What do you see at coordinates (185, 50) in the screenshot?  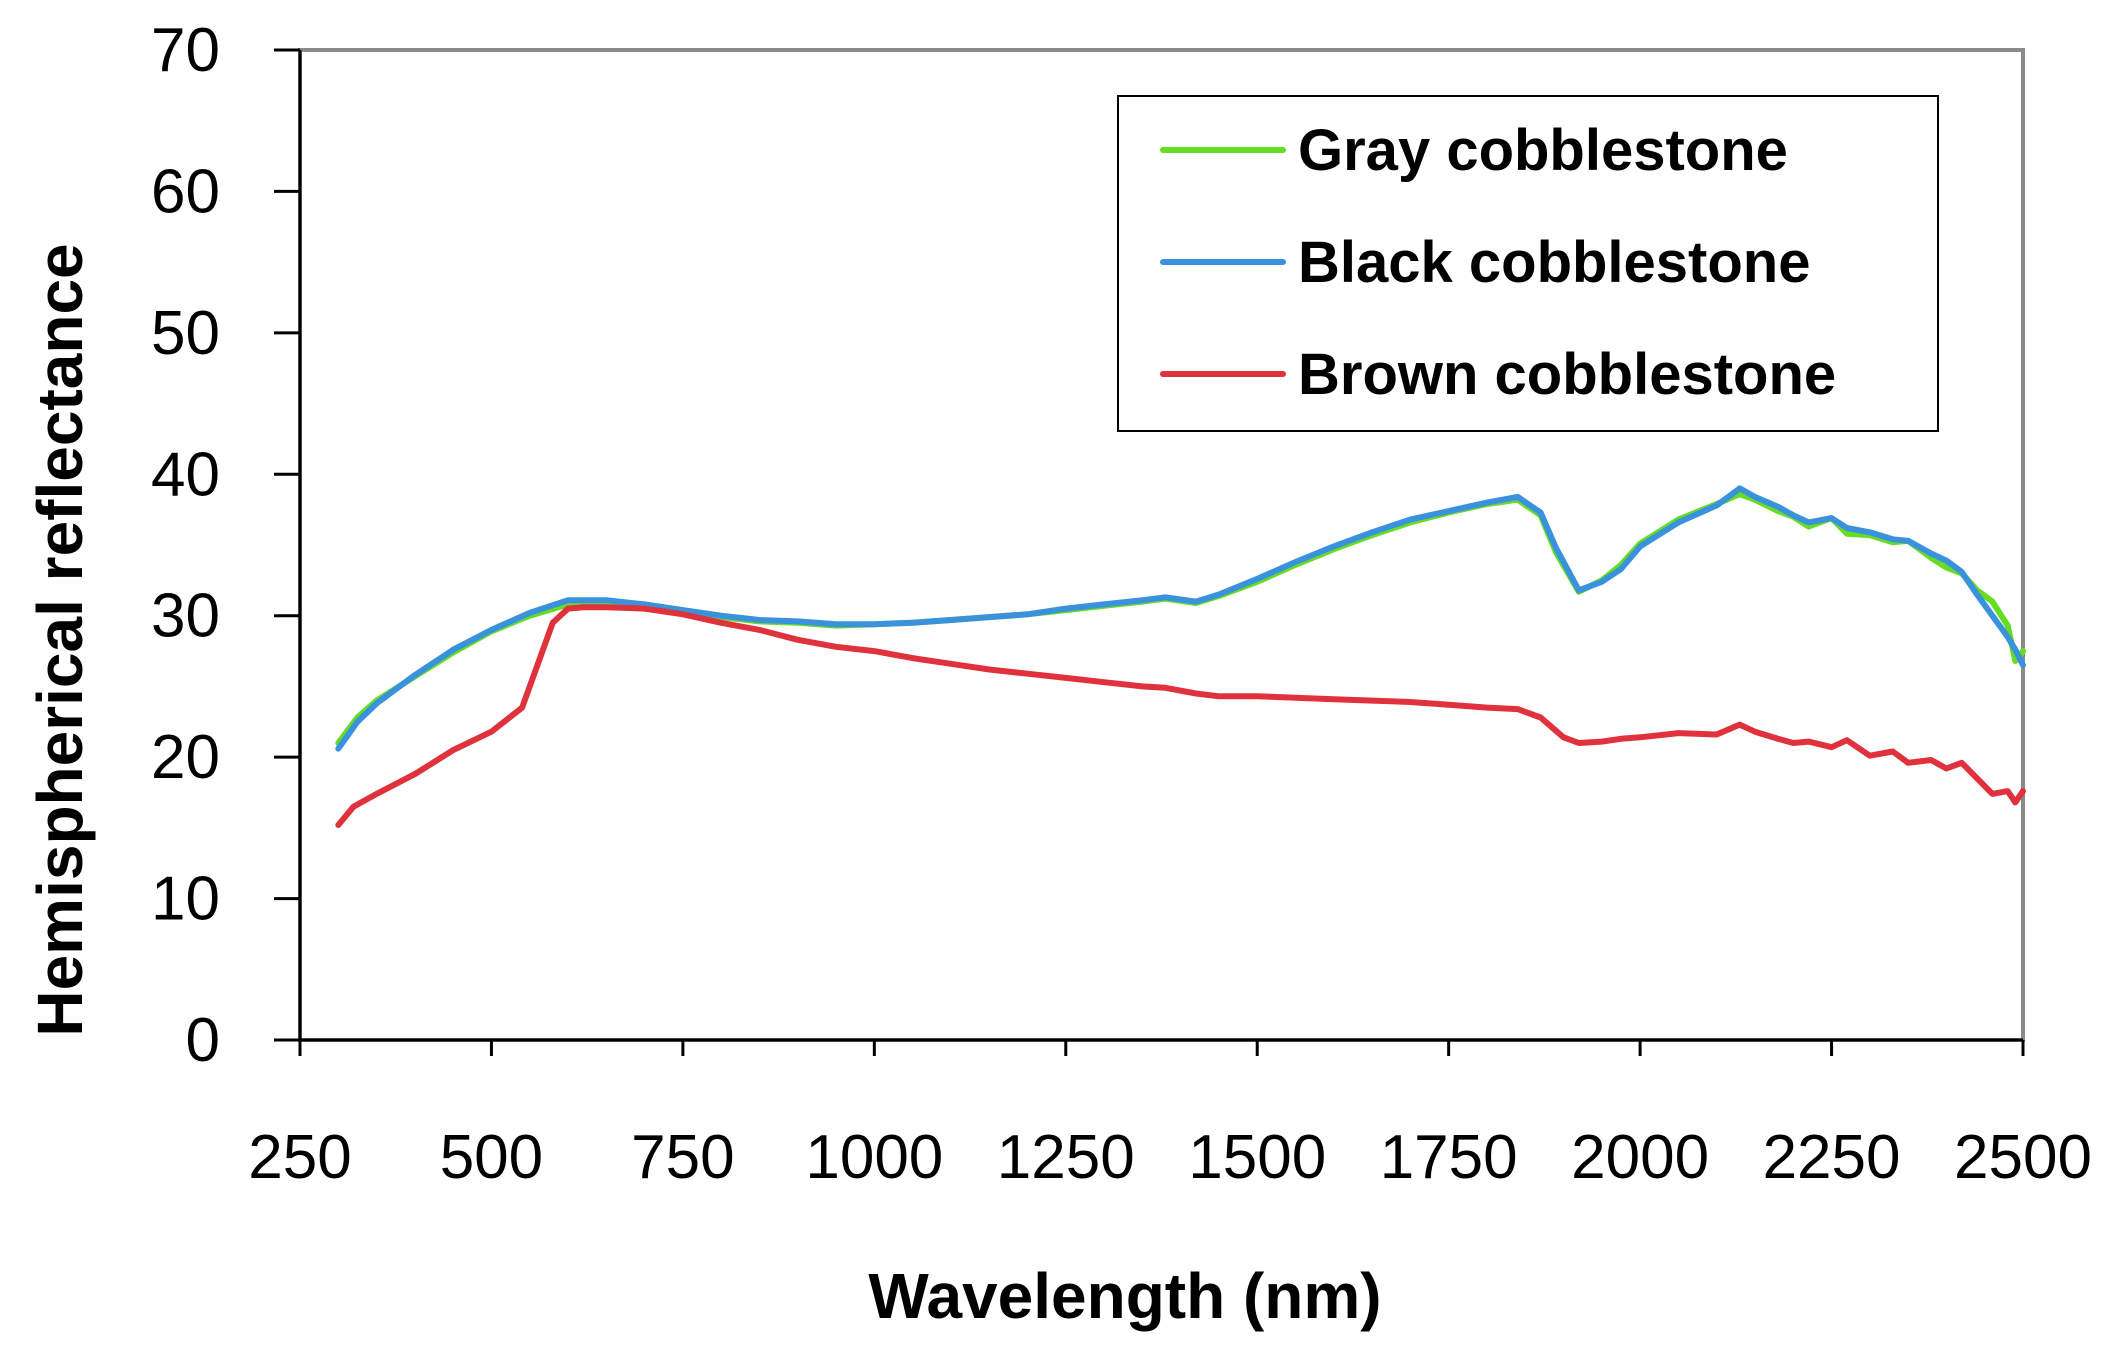 I see `y-tick-label: 70` at bounding box center [185, 50].